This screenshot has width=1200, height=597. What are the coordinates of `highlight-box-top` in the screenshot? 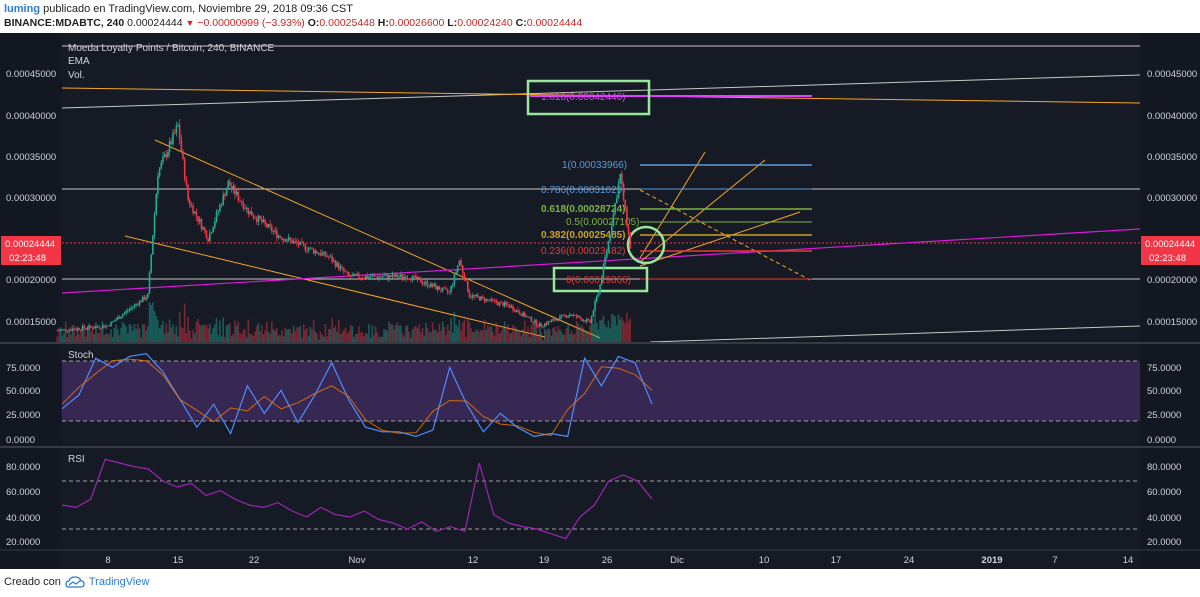 It's located at (588, 97).